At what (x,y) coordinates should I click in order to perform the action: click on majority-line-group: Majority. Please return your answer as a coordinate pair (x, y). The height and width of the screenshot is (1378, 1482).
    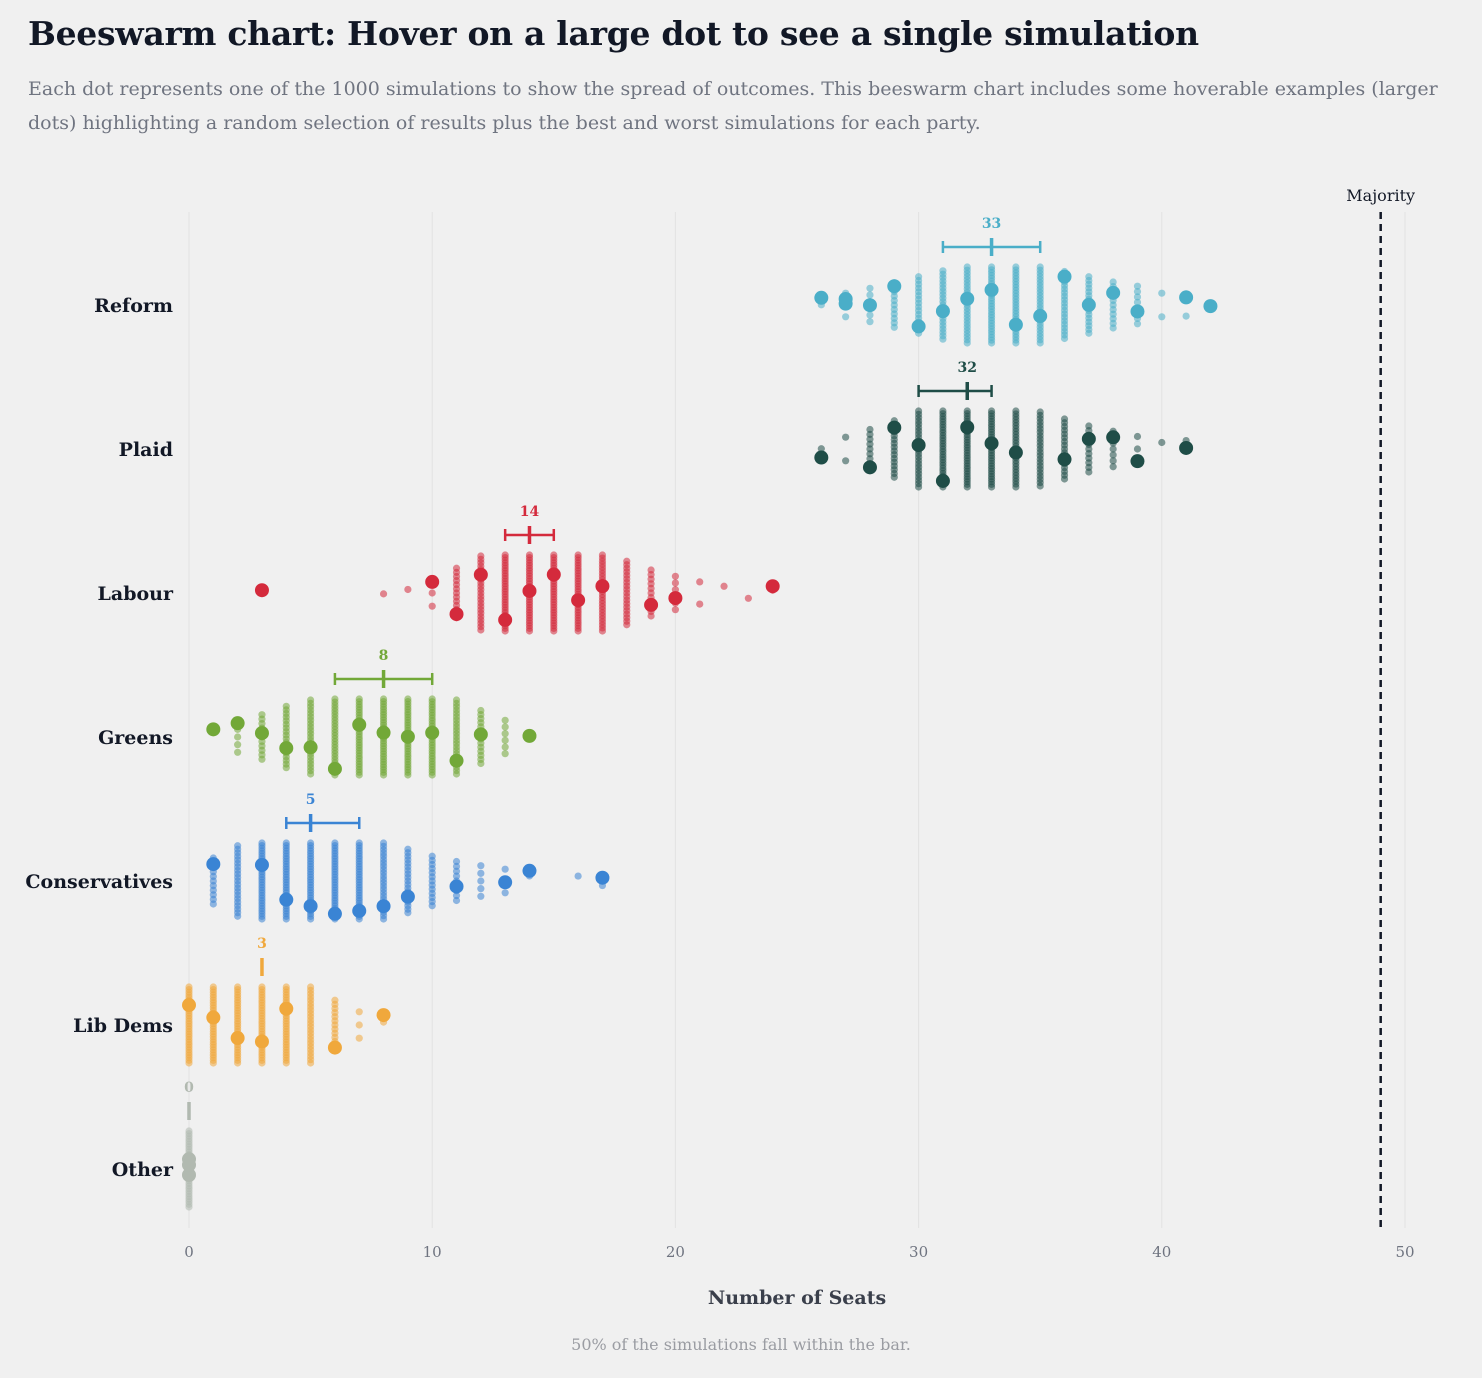
    Looking at the image, I should click on (1380, 707).